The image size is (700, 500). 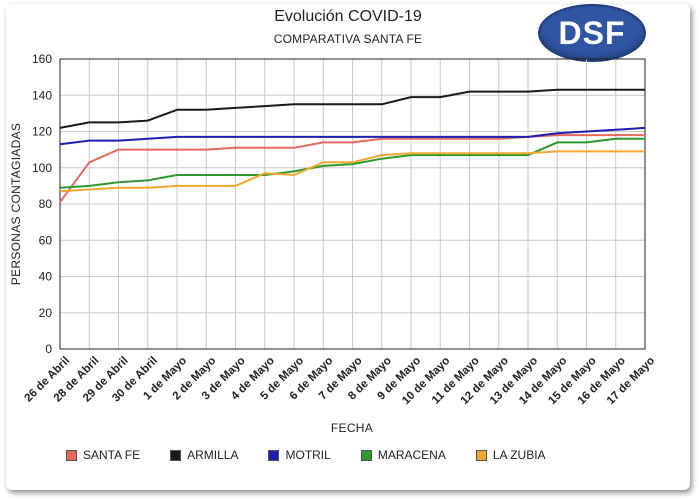 What do you see at coordinates (42, 95) in the screenshot?
I see `y-tick-label: 140` at bounding box center [42, 95].